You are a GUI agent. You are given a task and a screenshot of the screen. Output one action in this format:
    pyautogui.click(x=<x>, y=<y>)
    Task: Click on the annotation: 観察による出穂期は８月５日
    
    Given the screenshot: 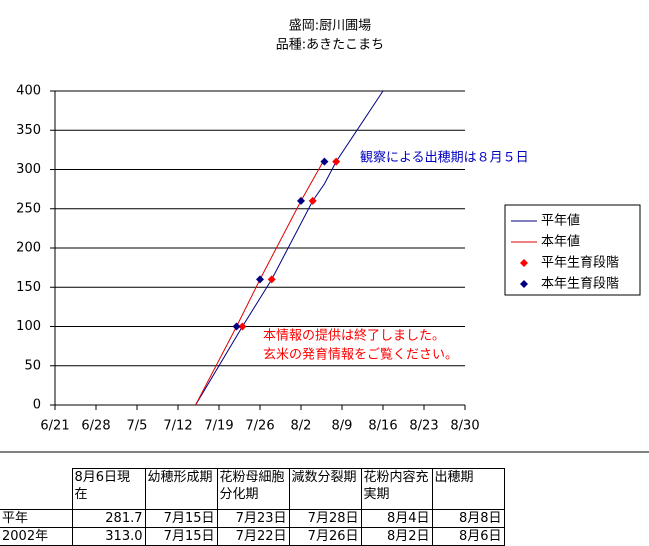 What is the action you would take?
    pyautogui.click(x=444, y=158)
    